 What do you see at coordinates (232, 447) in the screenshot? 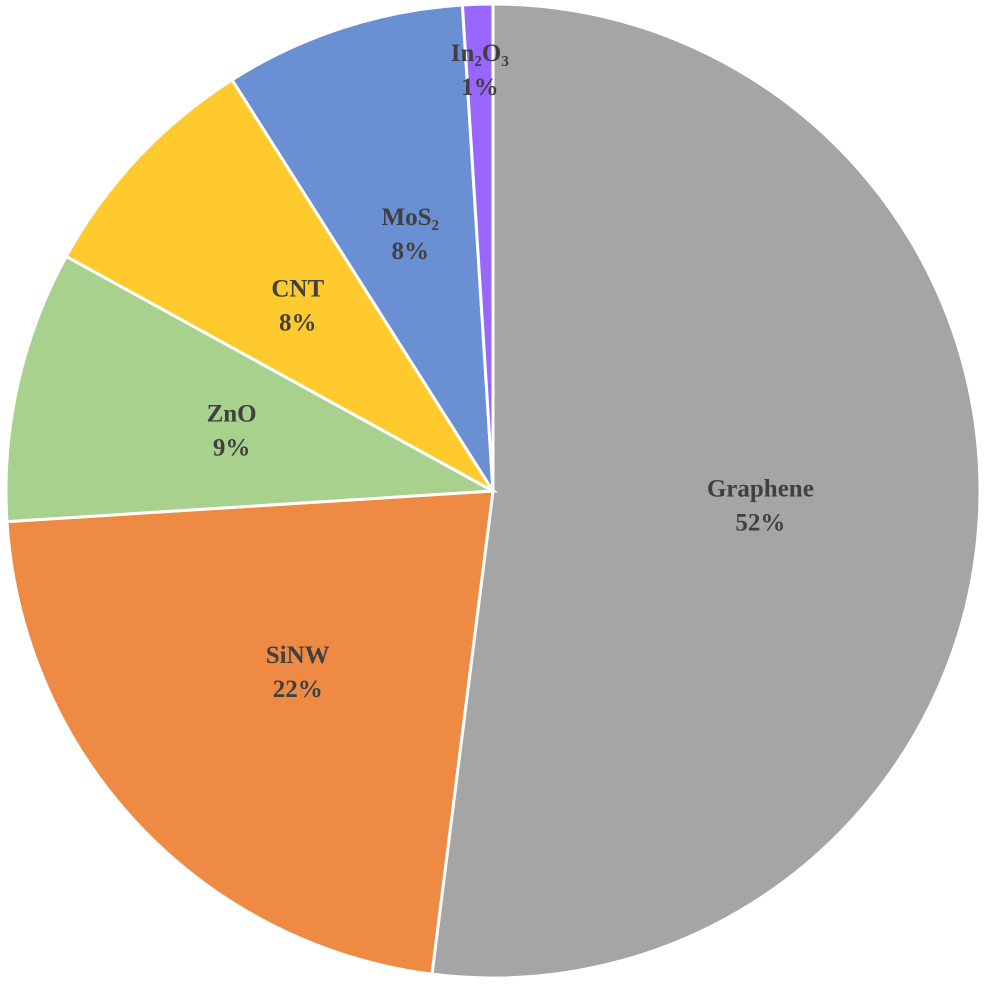
I see `value-label: 9%` at bounding box center [232, 447].